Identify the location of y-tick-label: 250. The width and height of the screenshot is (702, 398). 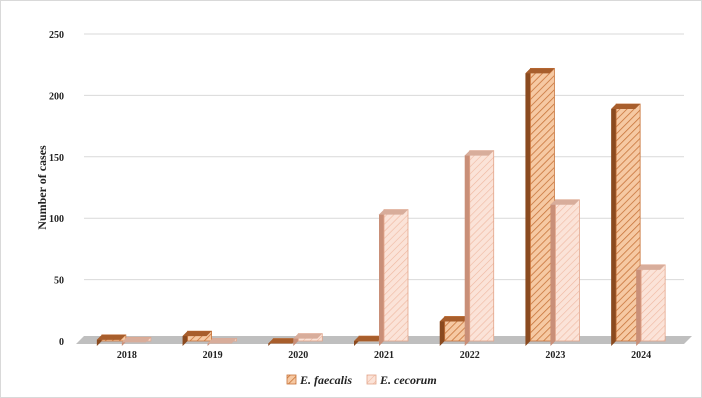
(56, 35).